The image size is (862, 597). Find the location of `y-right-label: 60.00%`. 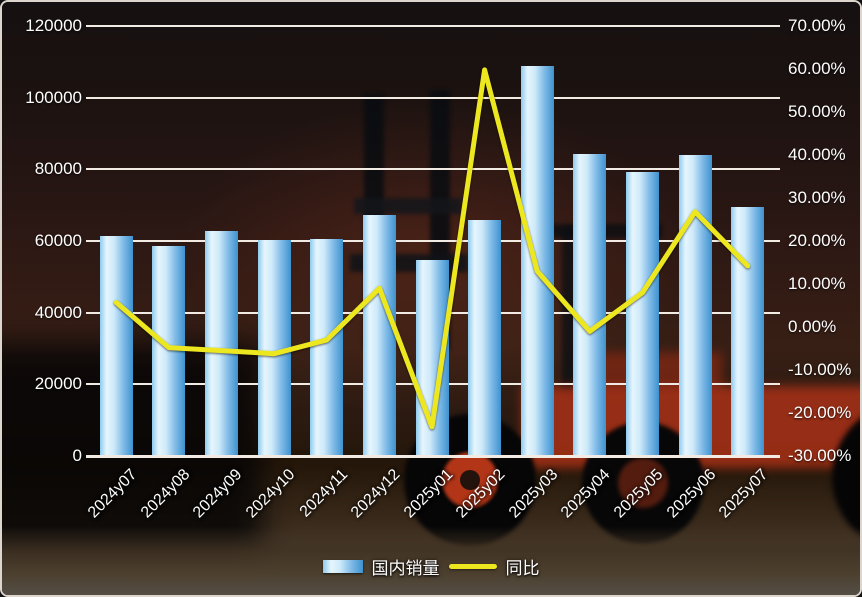

y-right-label: 60.00% is located at coordinates (817, 68).